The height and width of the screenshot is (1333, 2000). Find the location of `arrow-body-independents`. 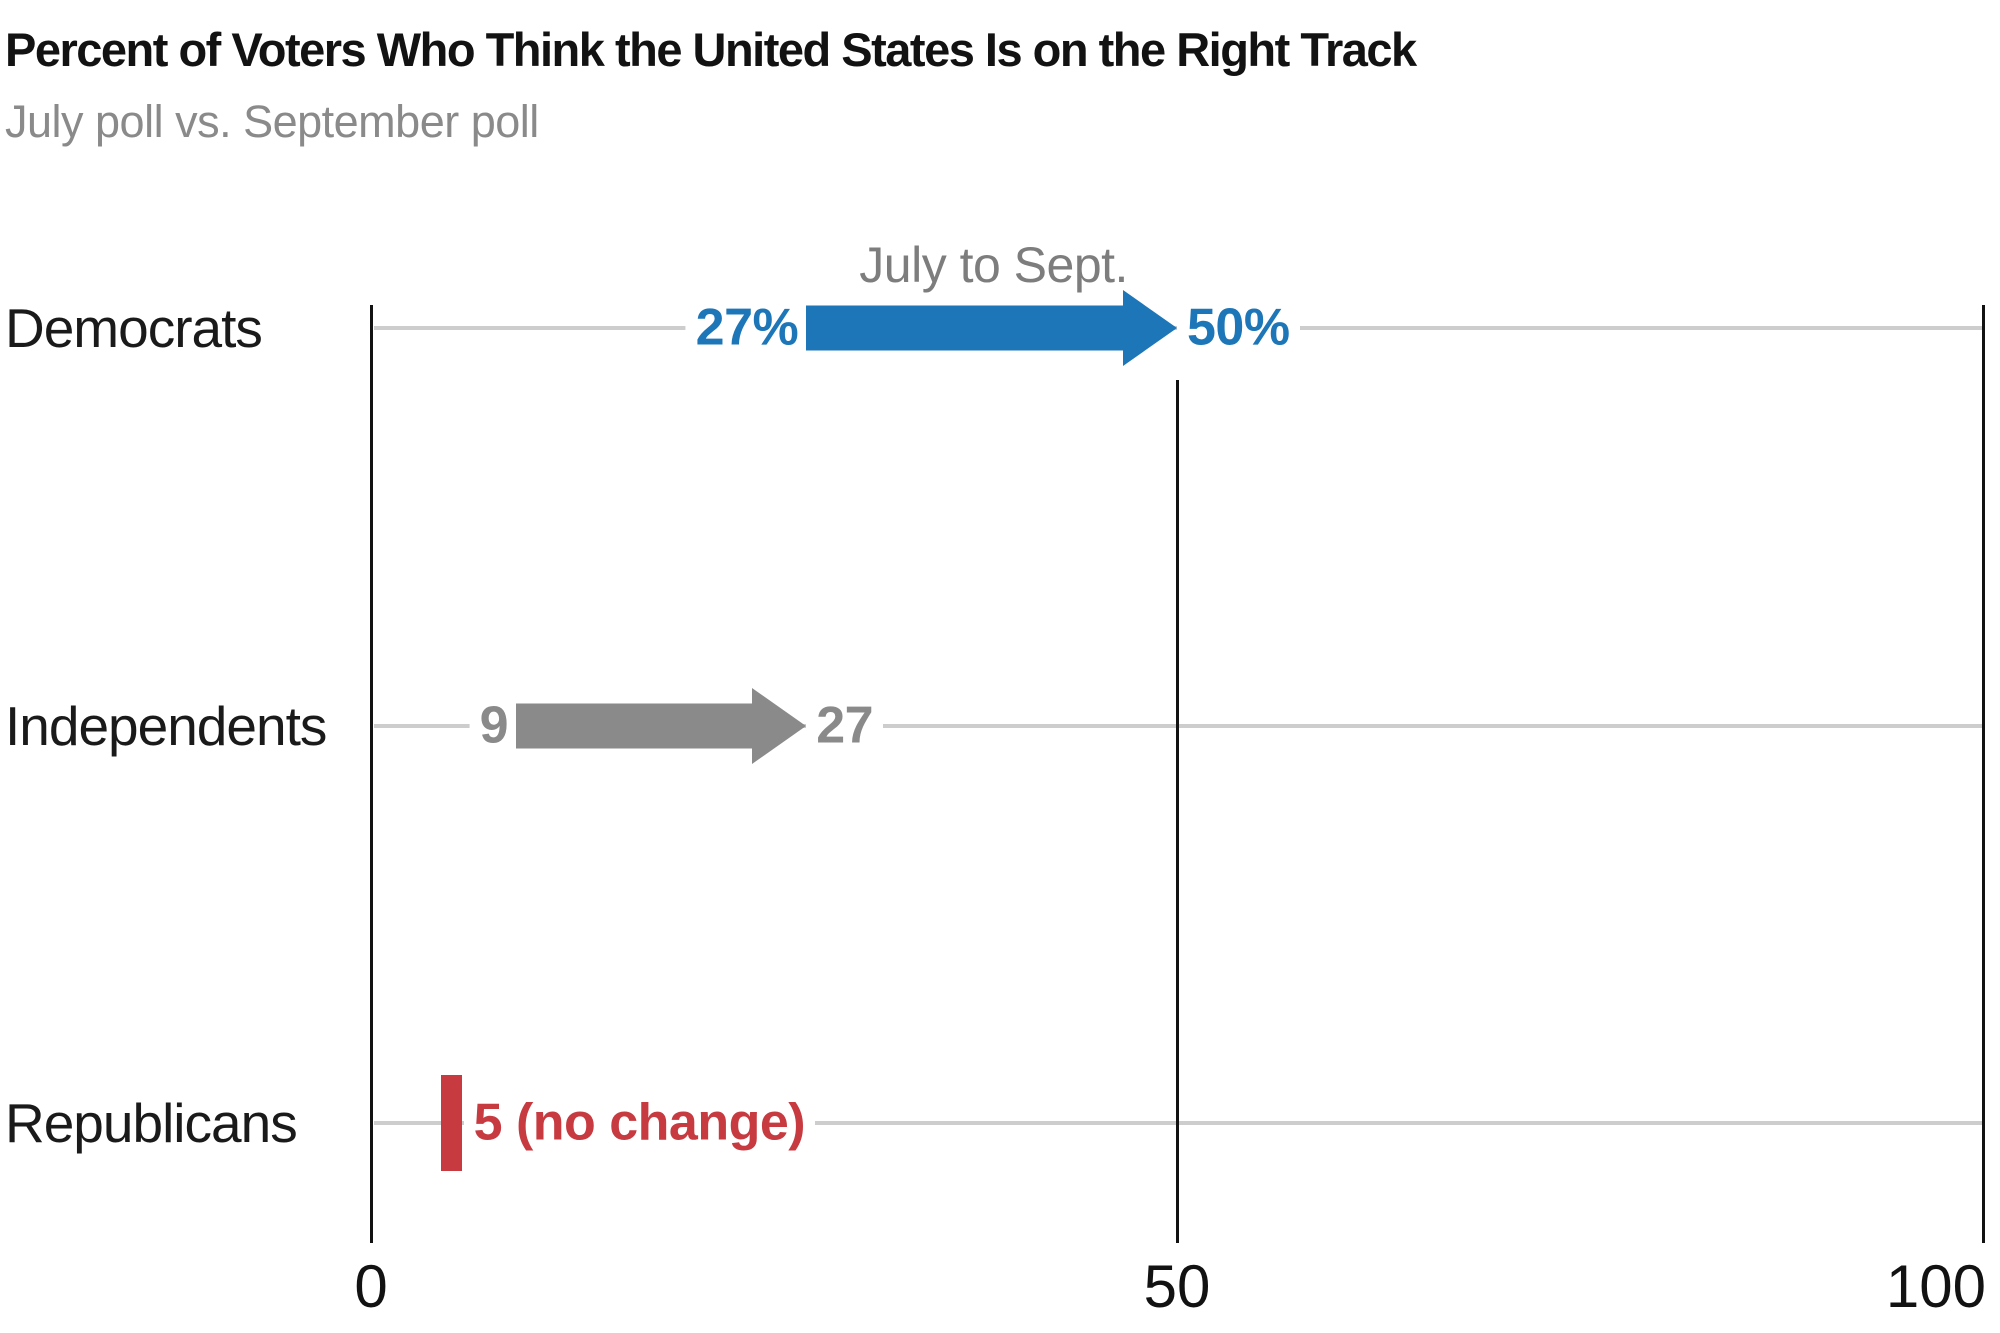

arrow-body-independents is located at coordinates (635, 726).